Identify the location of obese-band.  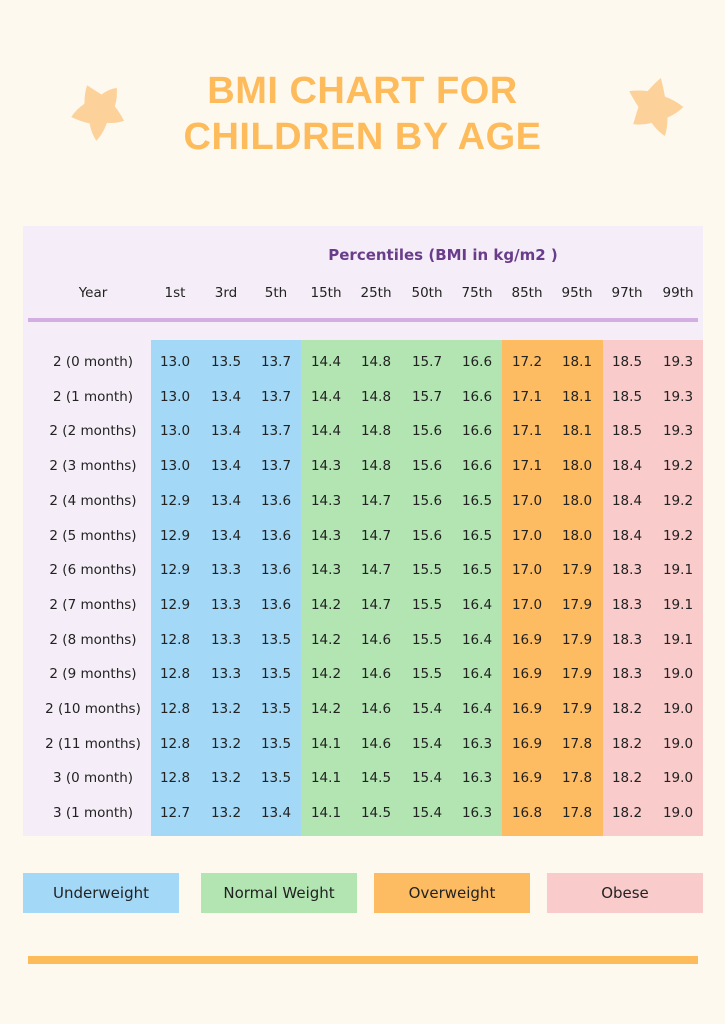
(653, 588).